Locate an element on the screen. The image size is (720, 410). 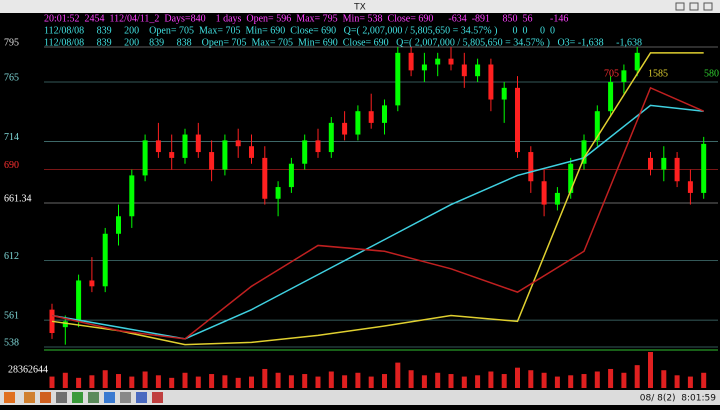
y-tick-label: 538 is located at coordinates (11, 342).